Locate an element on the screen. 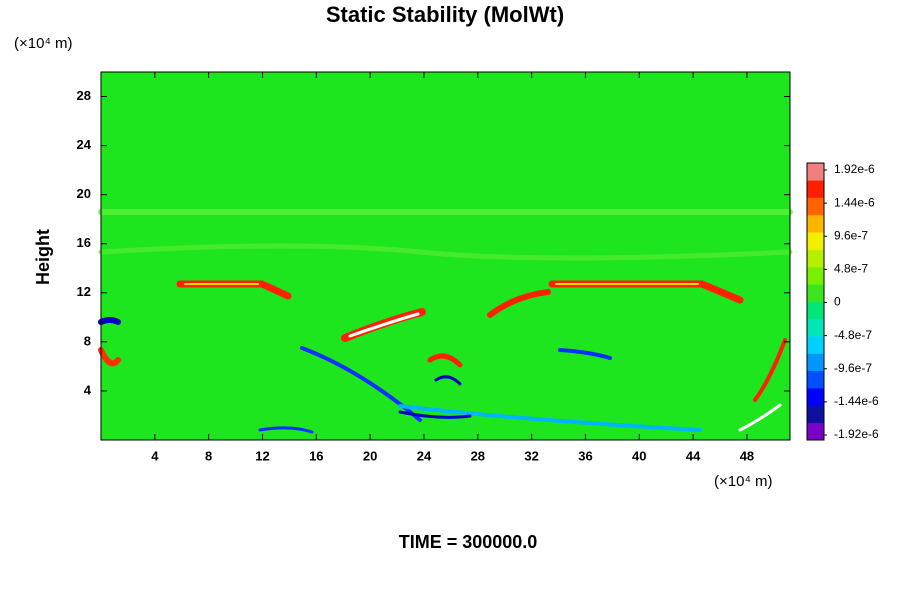 The width and height of the screenshot is (900, 600). x-tick-label: 20 is located at coordinates (370, 455).